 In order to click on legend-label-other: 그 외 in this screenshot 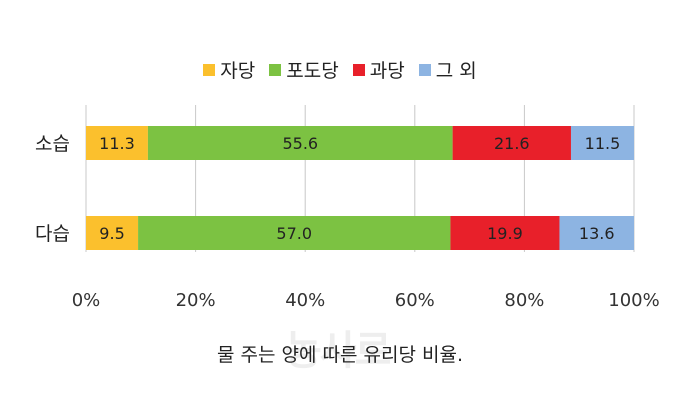, I will do `click(456, 71)`.